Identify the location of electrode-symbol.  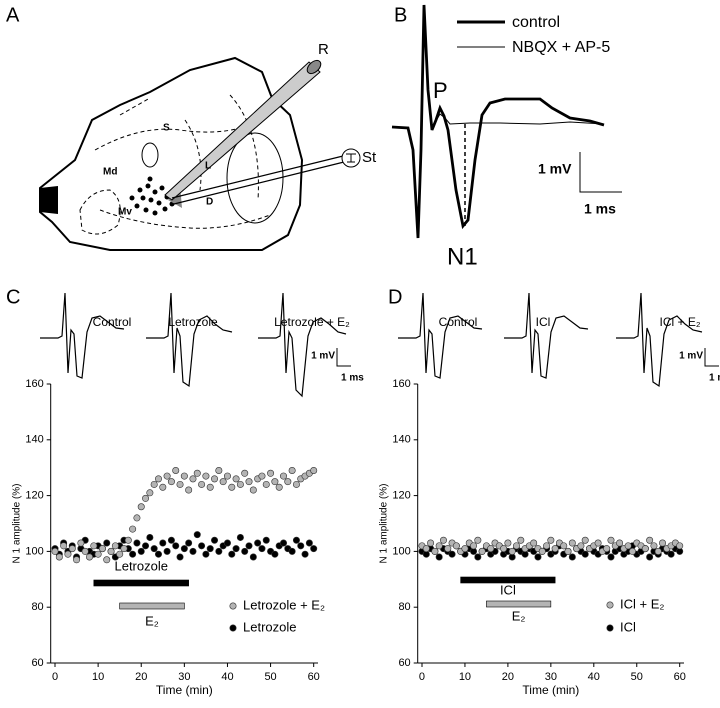
(351, 158).